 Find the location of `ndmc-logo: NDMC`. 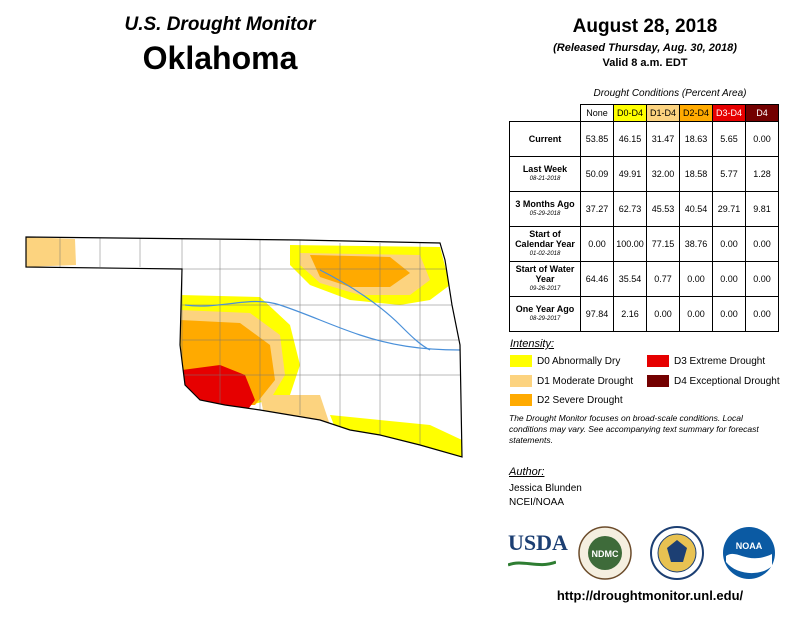

ndmc-logo: NDMC is located at coordinates (605, 553).